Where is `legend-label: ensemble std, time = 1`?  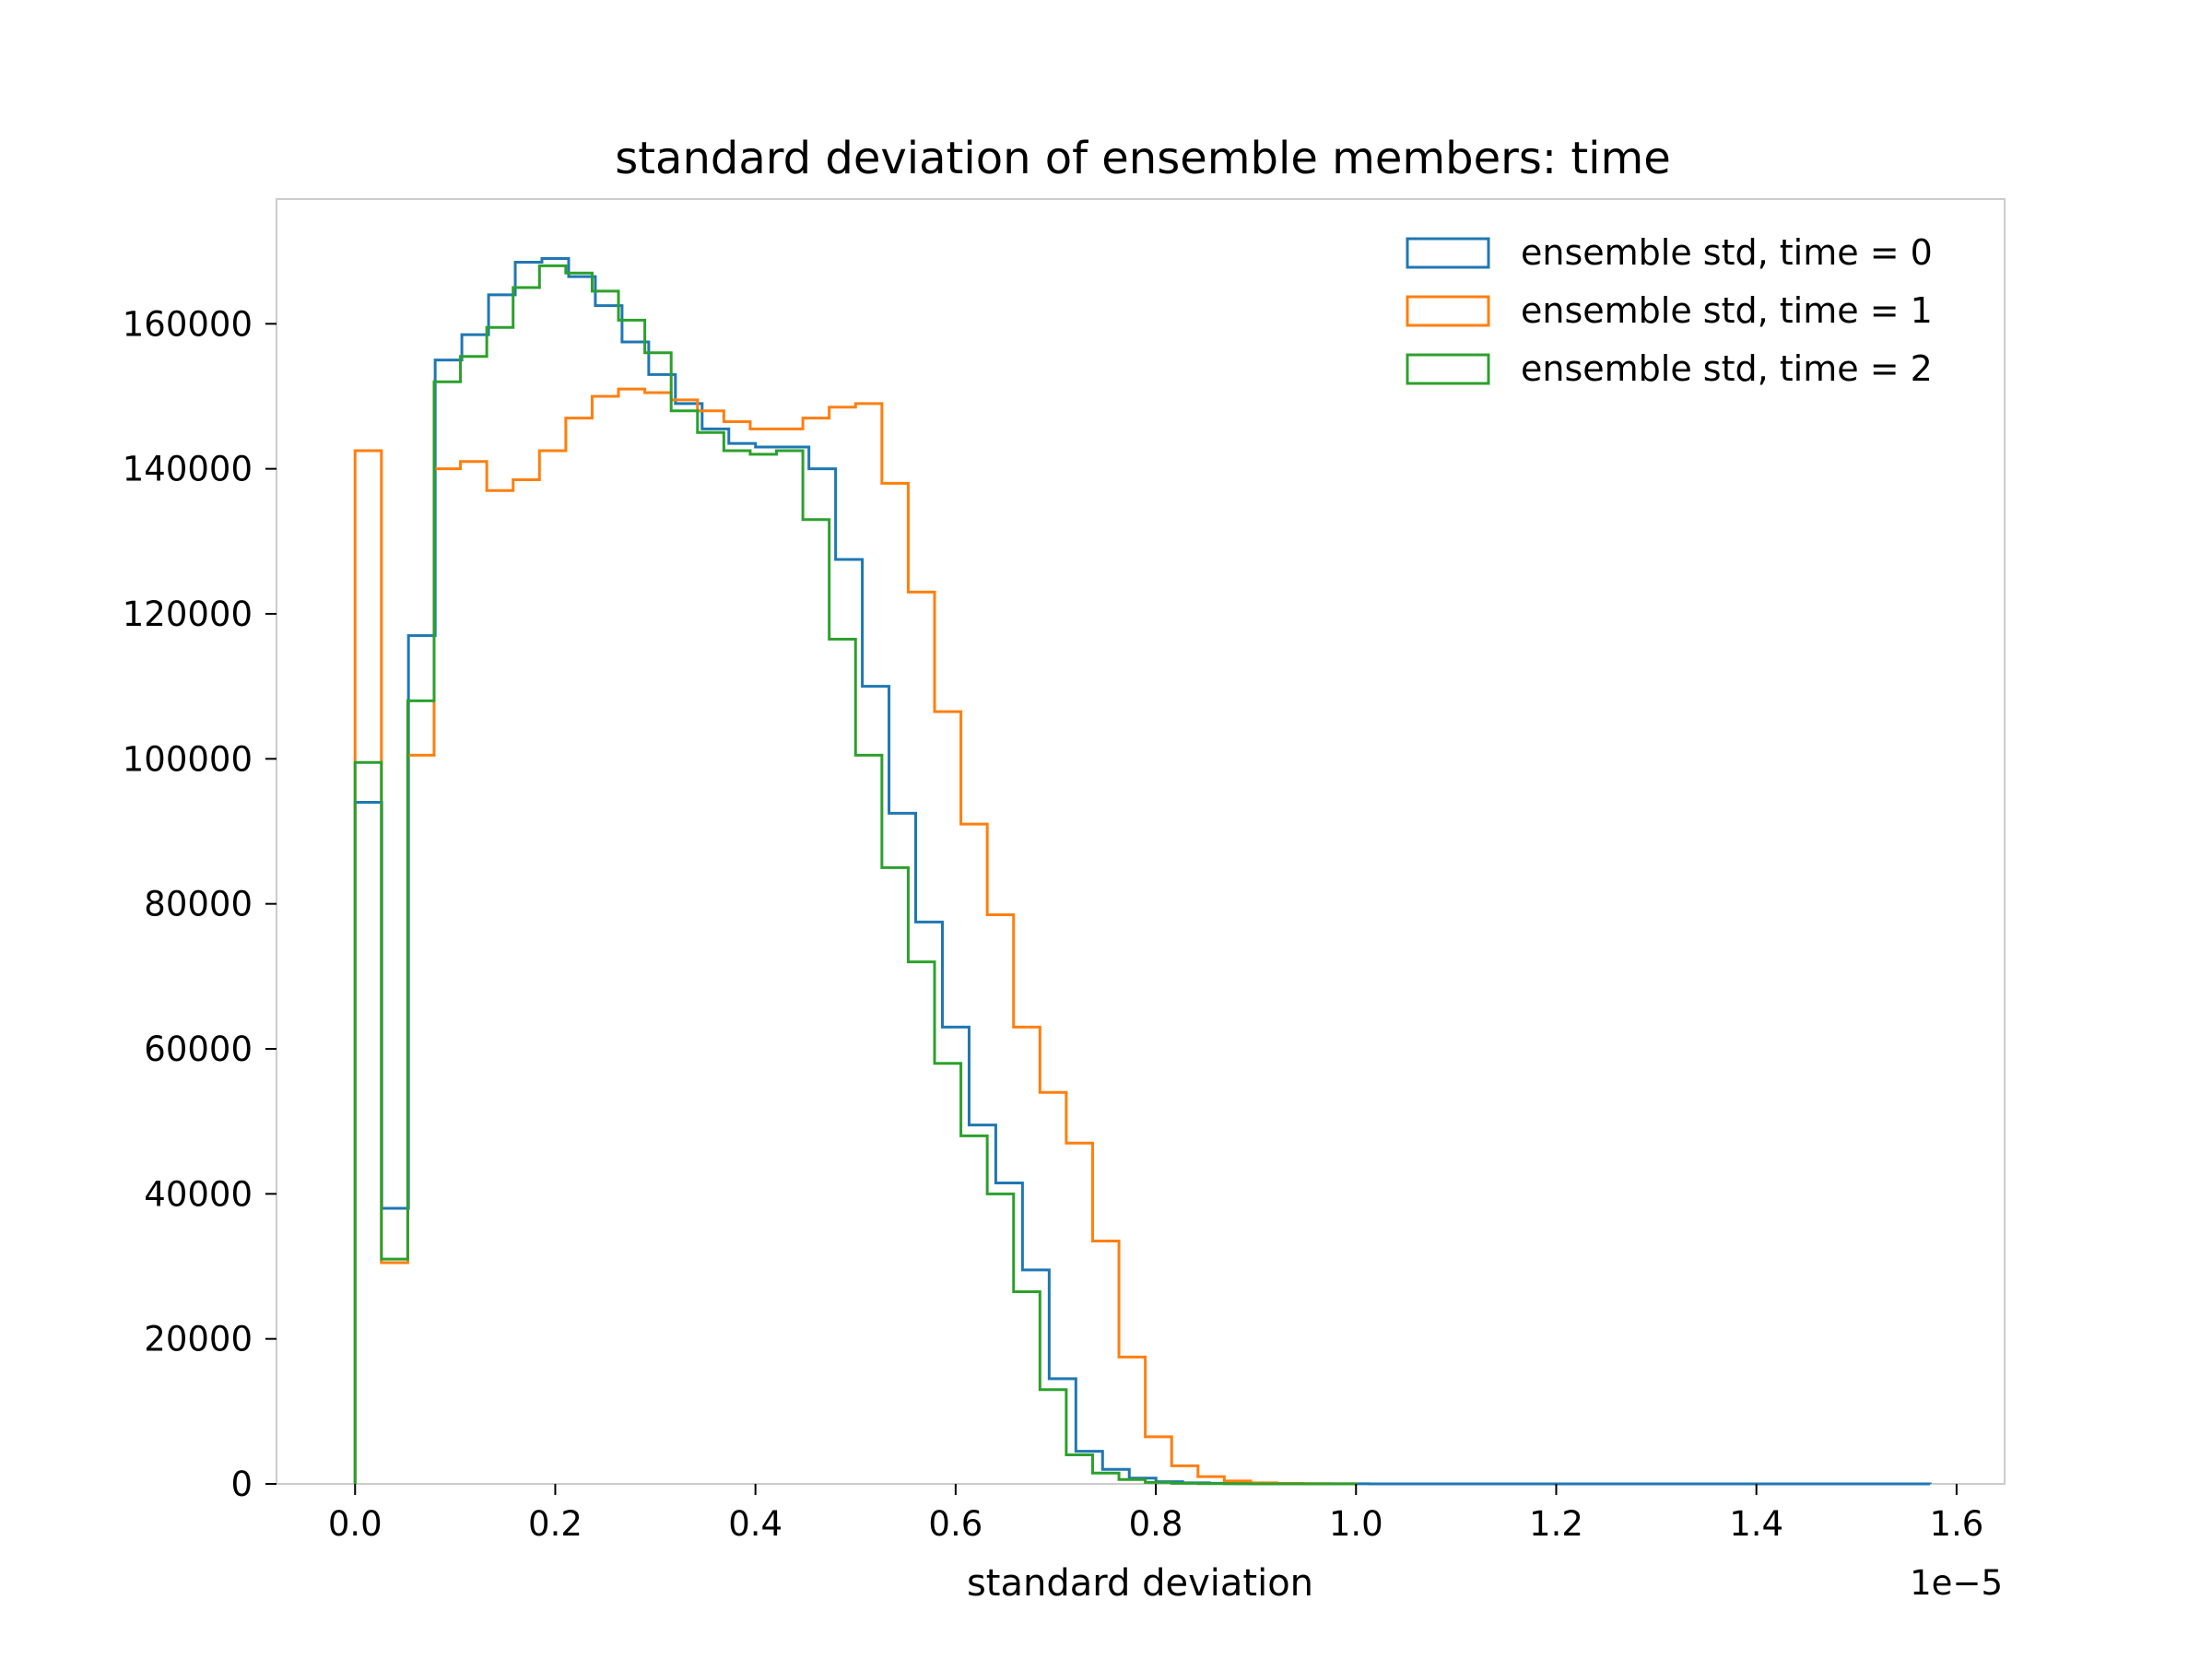
legend-label: ensemble std, time = 1 is located at coordinates (1727, 310).